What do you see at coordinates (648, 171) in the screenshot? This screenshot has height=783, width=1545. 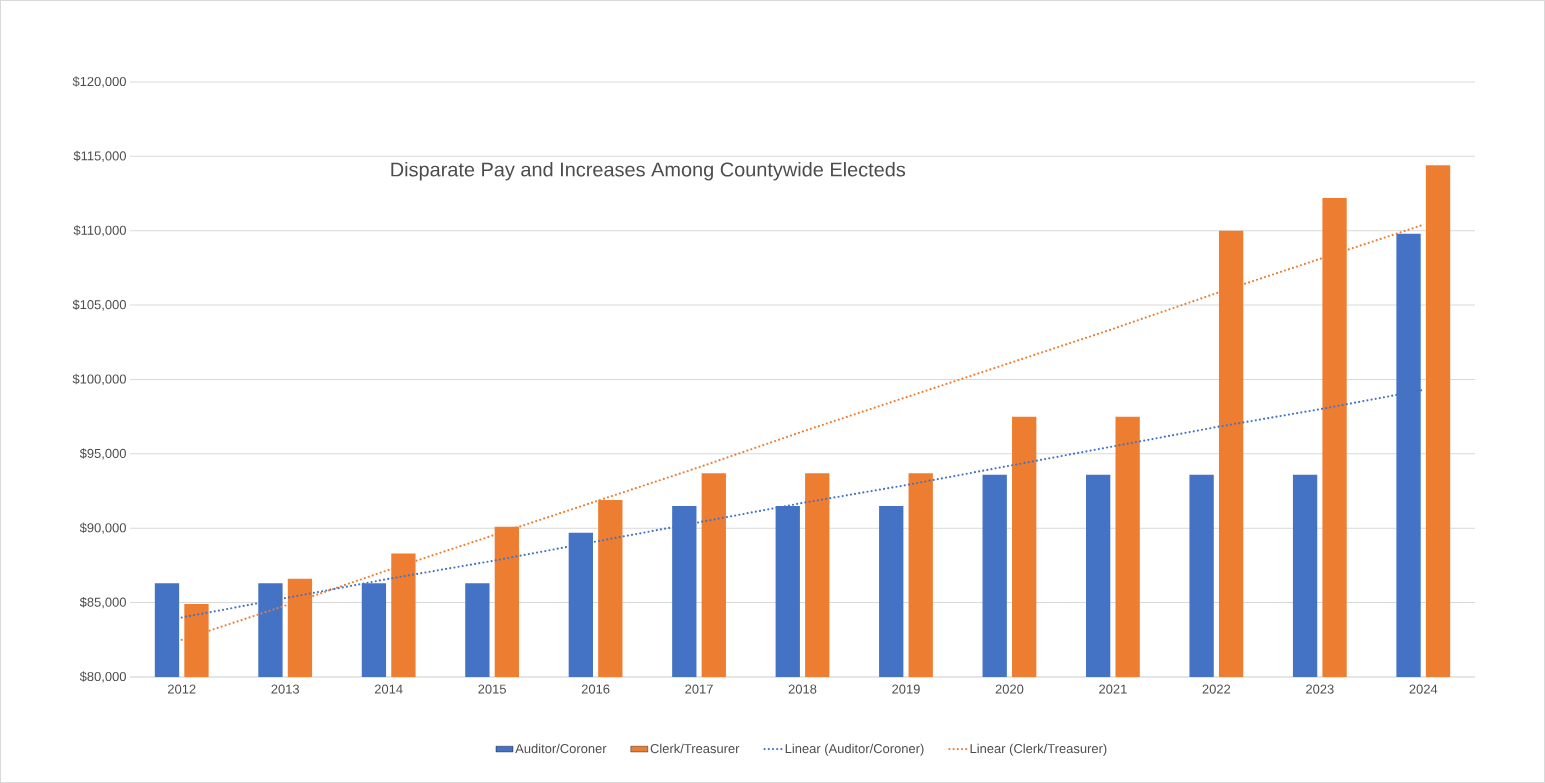 I see `text: Disparate Pay and Increases Among Countywide Electeds` at bounding box center [648, 171].